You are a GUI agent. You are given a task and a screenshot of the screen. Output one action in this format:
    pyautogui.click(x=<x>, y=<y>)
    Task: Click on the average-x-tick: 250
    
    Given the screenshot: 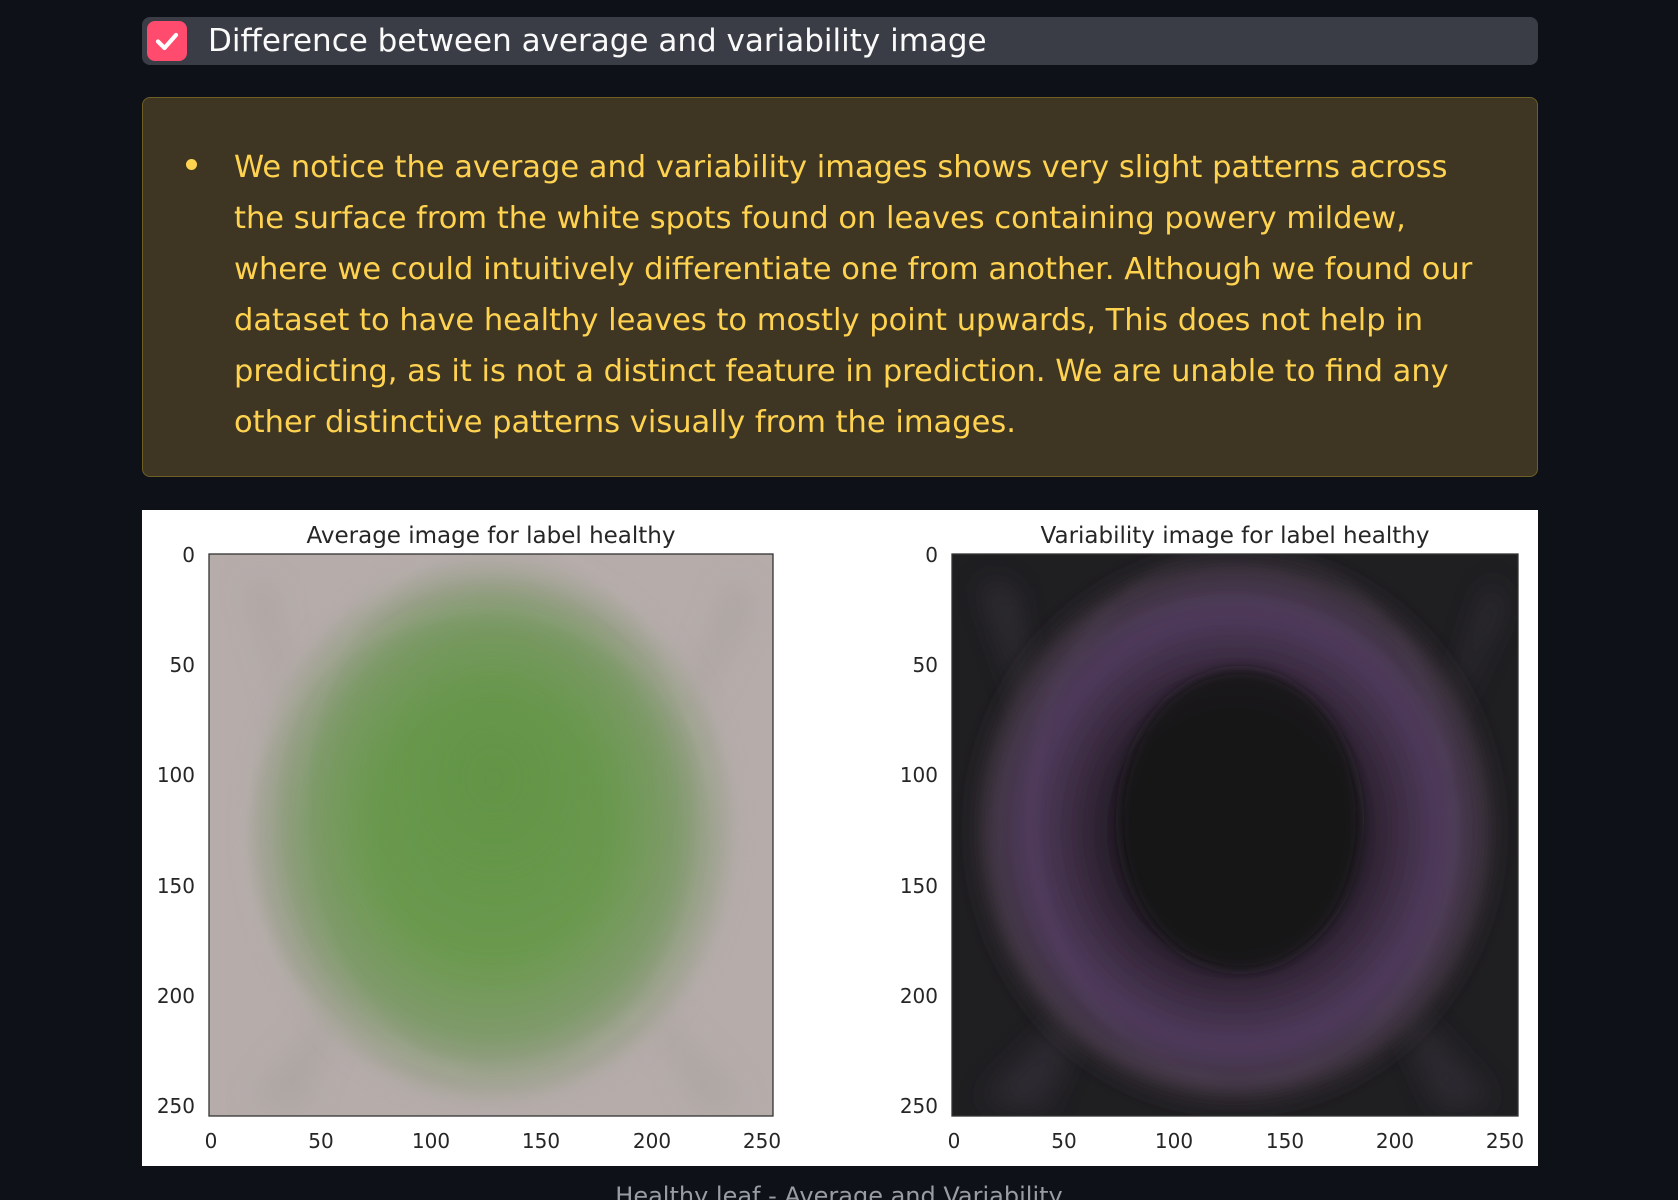 What is the action you would take?
    pyautogui.click(x=762, y=1141)
    